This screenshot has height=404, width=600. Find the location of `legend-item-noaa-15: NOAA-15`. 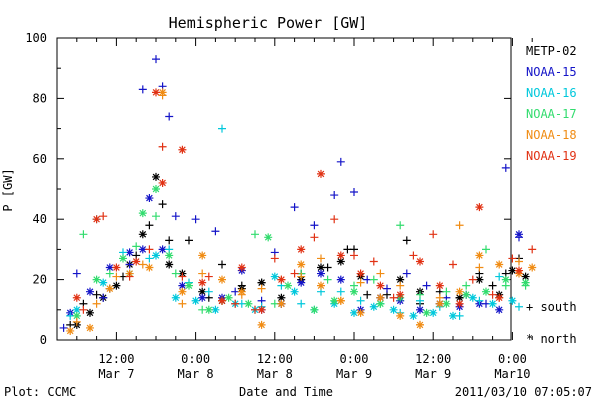

legend-item-noaa-15: NOAA-15 is located at coordinates (551, 72).